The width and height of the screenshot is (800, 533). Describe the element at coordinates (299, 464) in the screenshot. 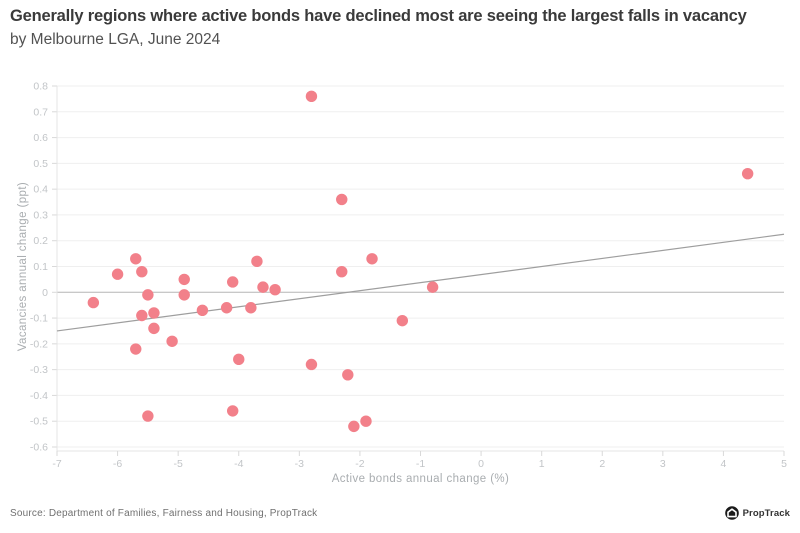

I see `x-tick-label: -3` at that location.